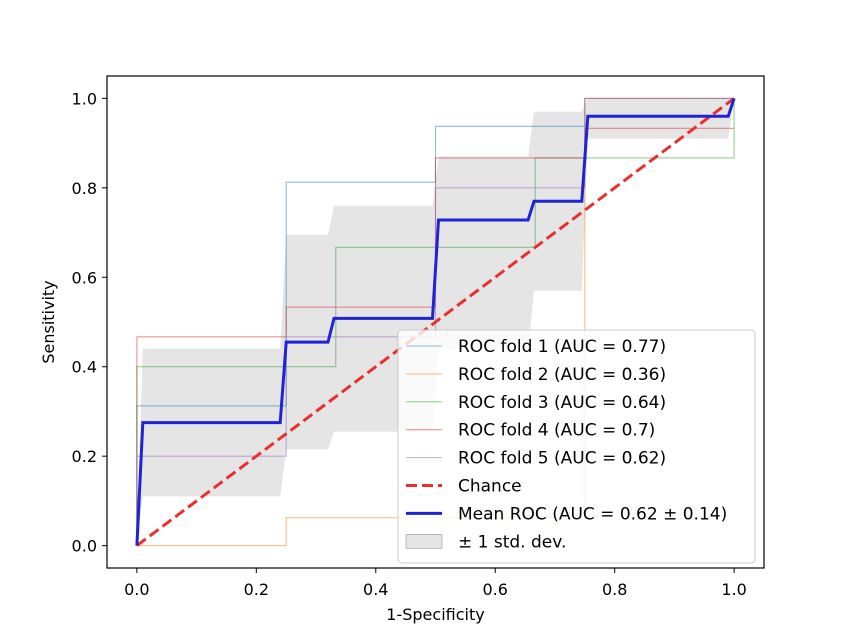 Image resolution: width=850 pixels, height=638 pixels. Describe the element at coordinates (556, 431) in the screenshot. I see `legend-label: ROC fold 4 (AUC = 0.7)` at that location.